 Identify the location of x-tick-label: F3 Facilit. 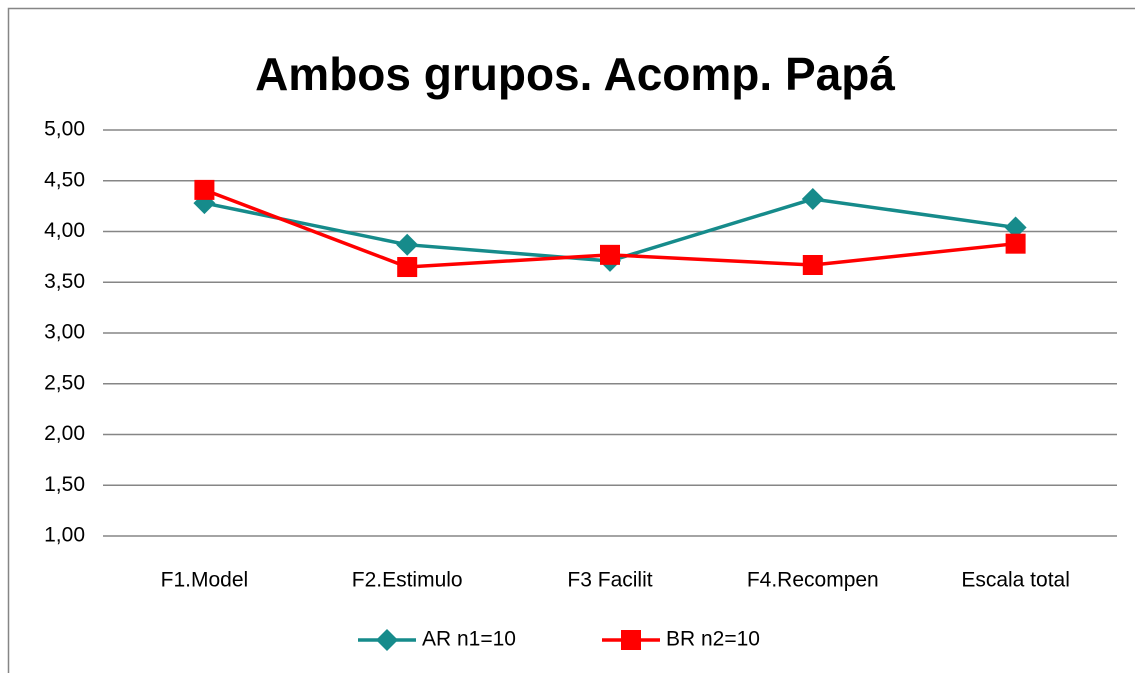
(609, 580).